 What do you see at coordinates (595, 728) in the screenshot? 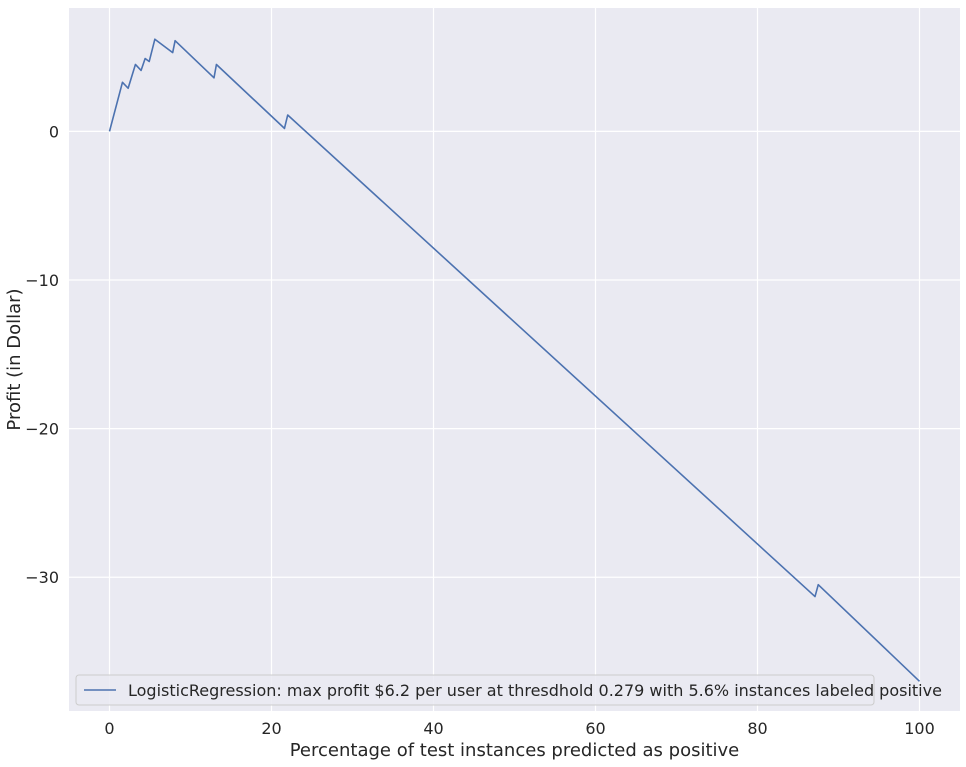
I see `x-tick-label: 60` at bounding box center [595, 728].